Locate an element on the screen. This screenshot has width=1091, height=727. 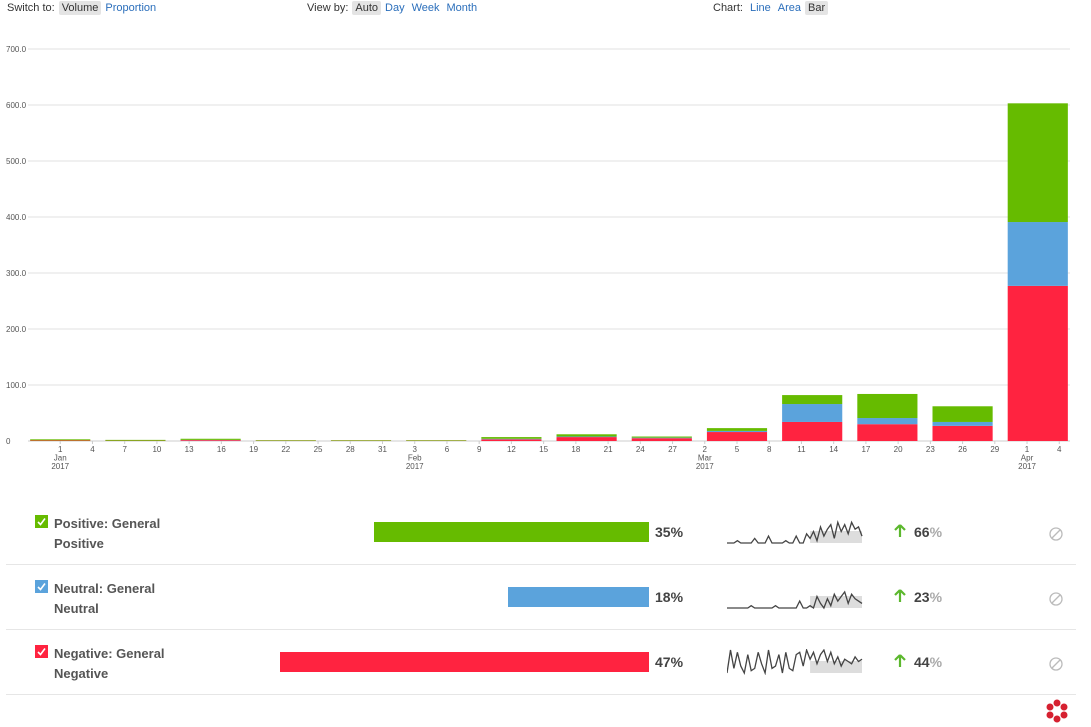
switch-group: Switch to: Volume Proportion is located at coordinates (83, 8).